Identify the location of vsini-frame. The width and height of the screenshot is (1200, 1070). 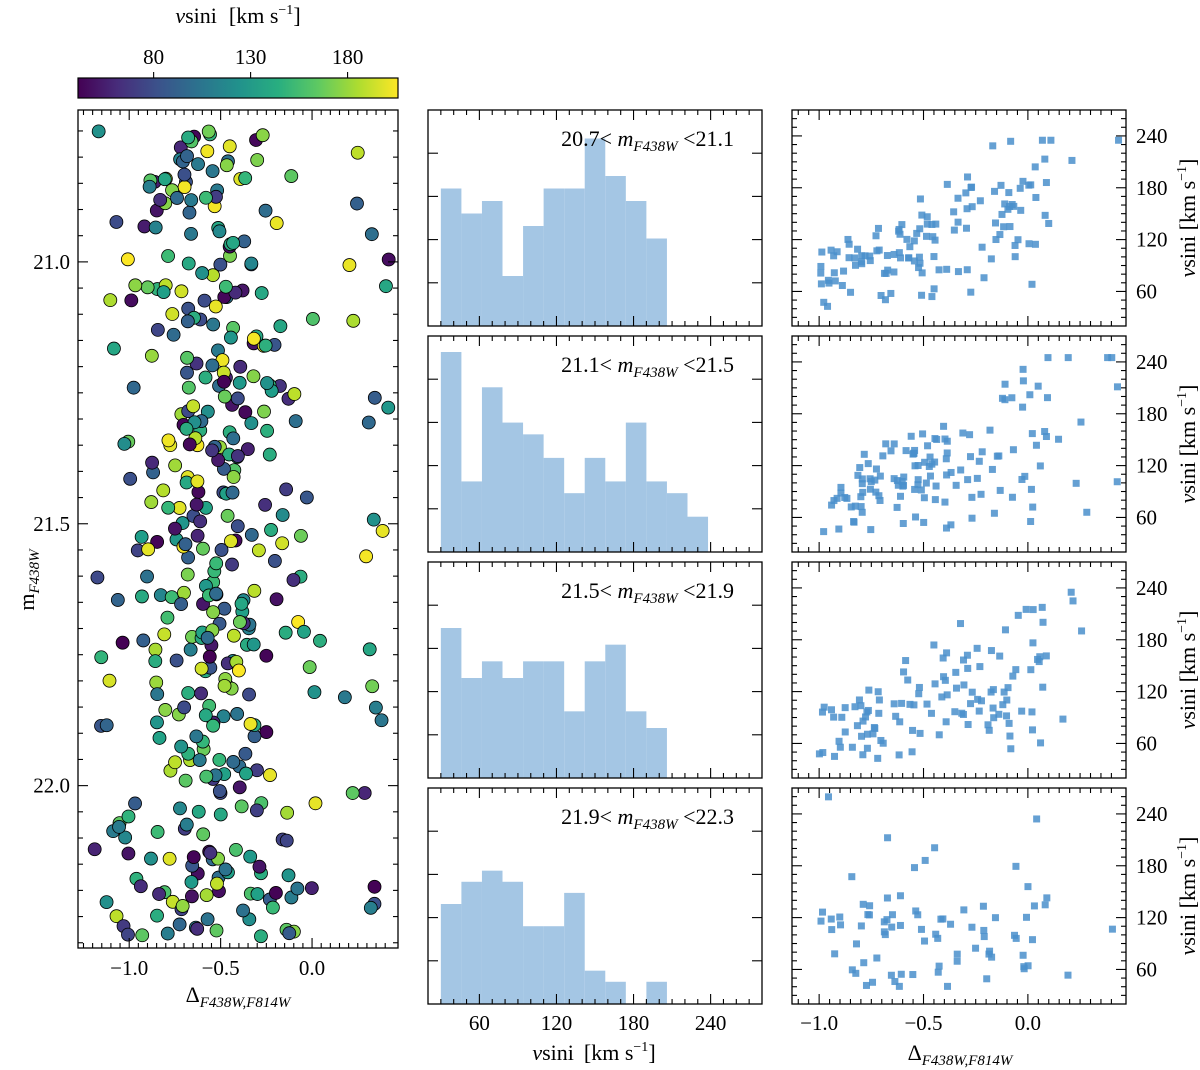
(959, 218).